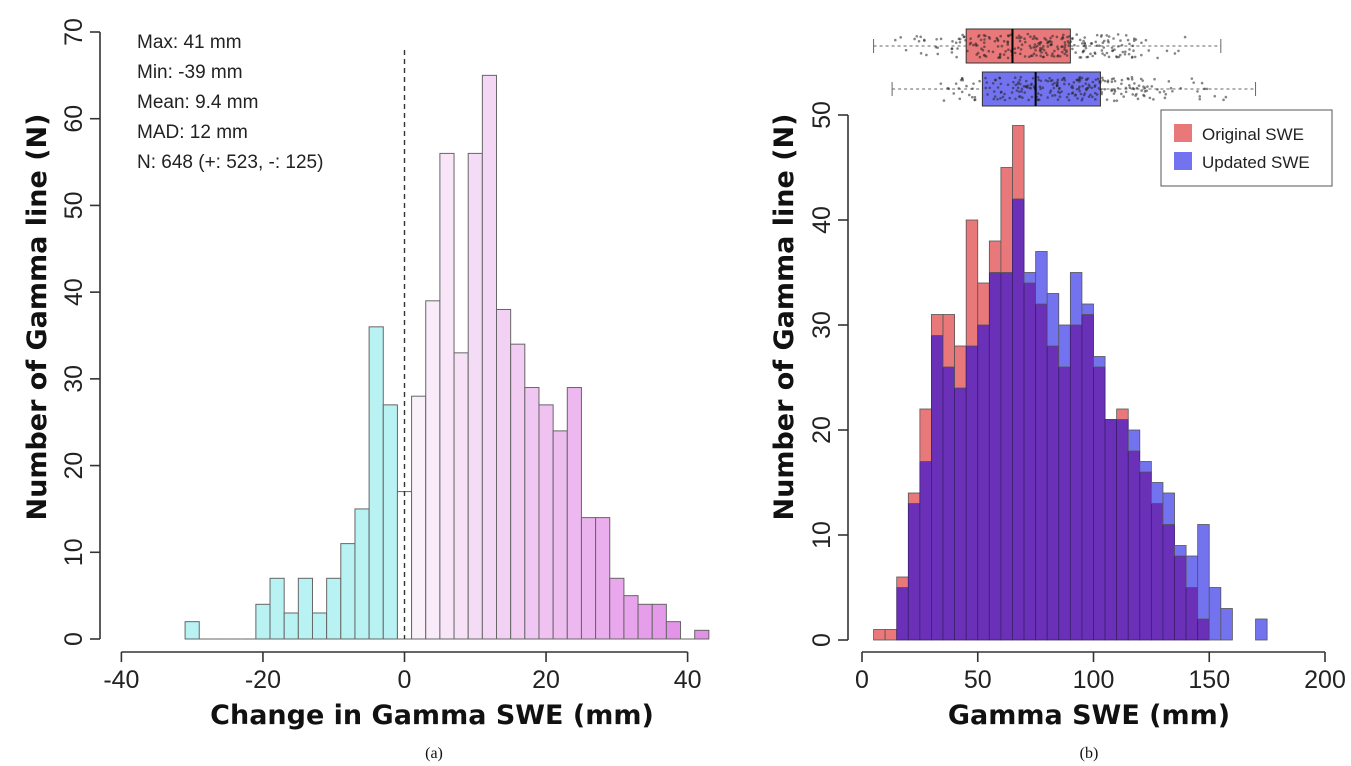  Describe the element at coordinates (121, 680) in the screenshot. I see `x-tick-label: -40` at that location.